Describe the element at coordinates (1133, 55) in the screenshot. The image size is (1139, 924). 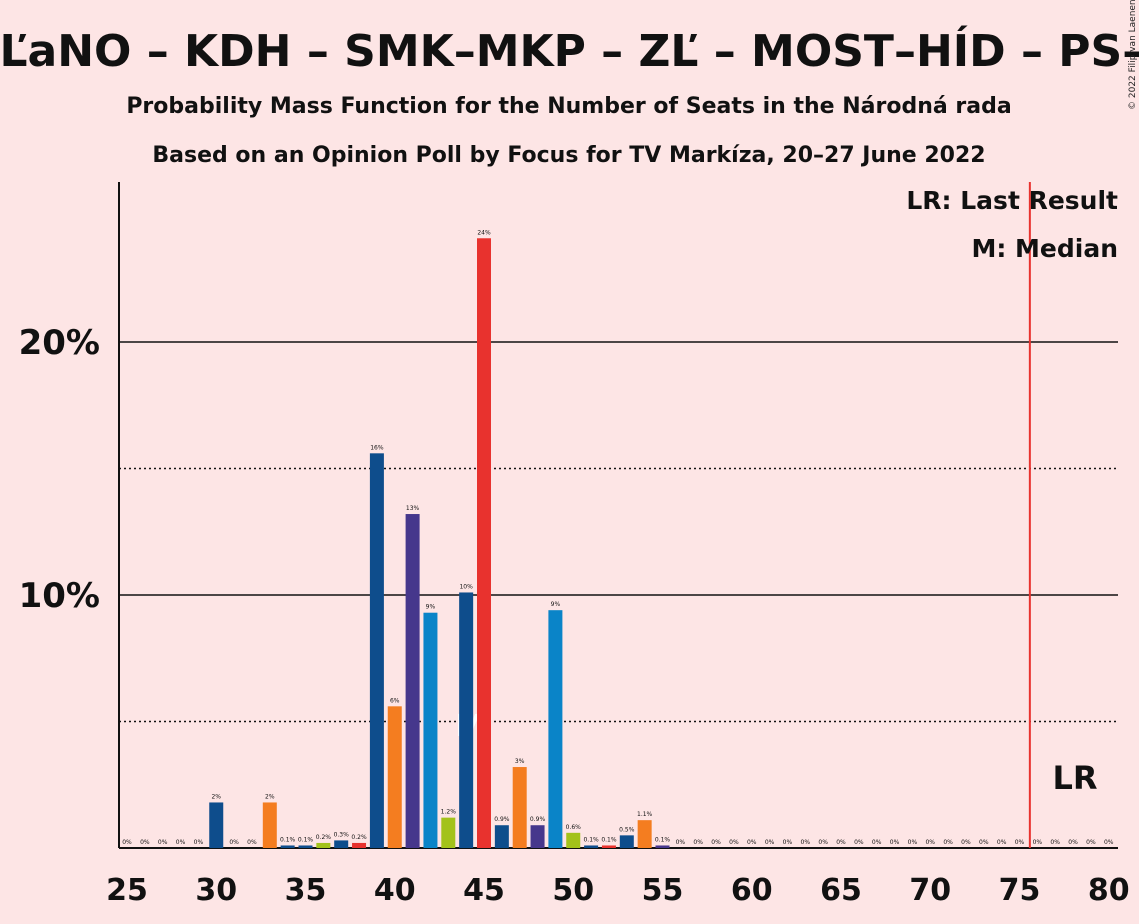
I see `copyright-text: © 2022 Filip van Laenen` at that location.